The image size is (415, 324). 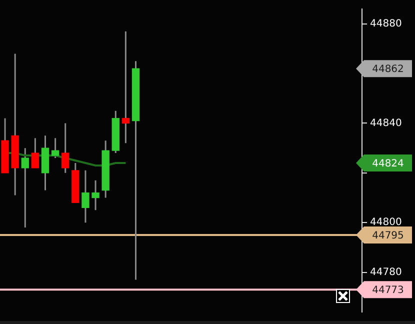 What do you see at coordinates (388, 70) in the screenshot?
I see `text: 44862` at bounding box center [388, 70].